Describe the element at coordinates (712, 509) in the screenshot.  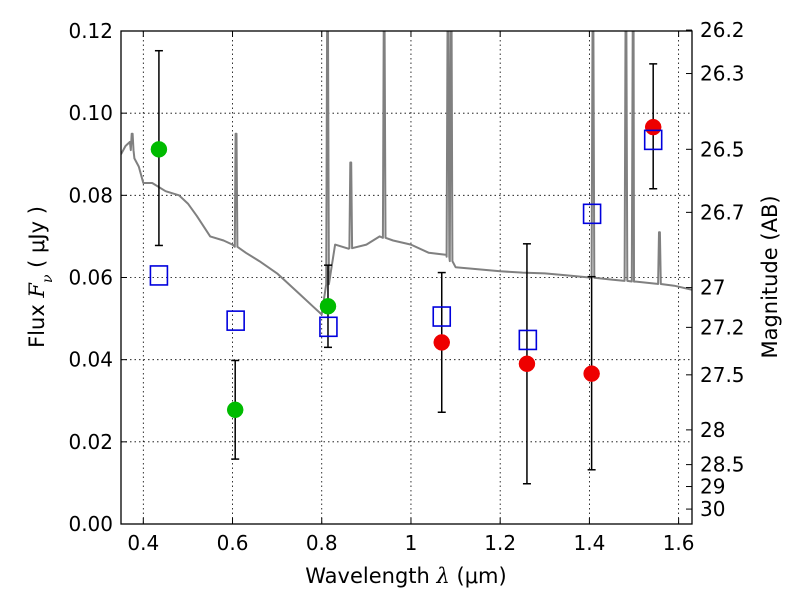
I see `y2-tick-label: 30` at that location.